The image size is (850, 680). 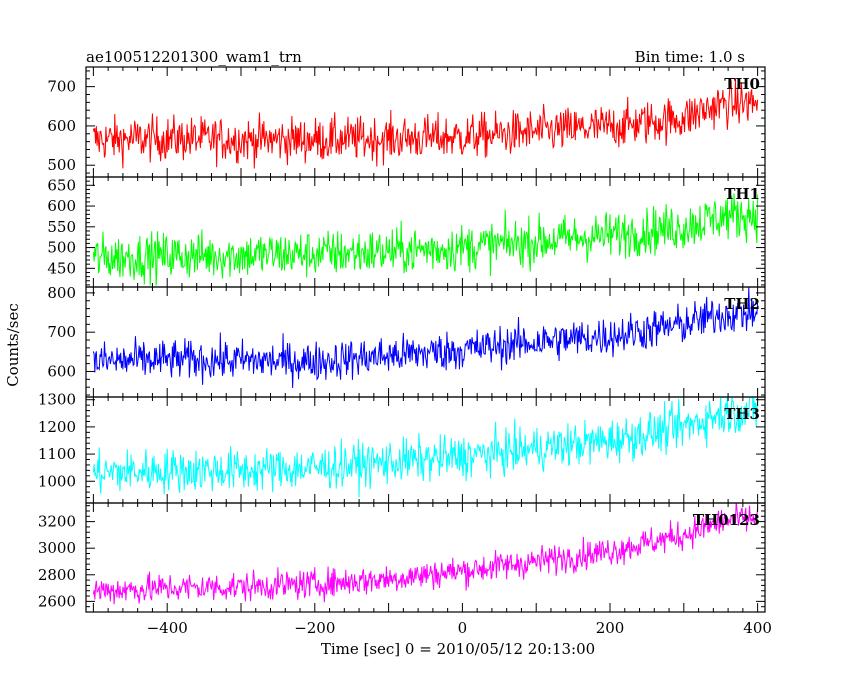 What do you see at coordinates (57, 548) in the screenshot?
I see `y-tick-label: 3000` at bounding box center [57, 548].